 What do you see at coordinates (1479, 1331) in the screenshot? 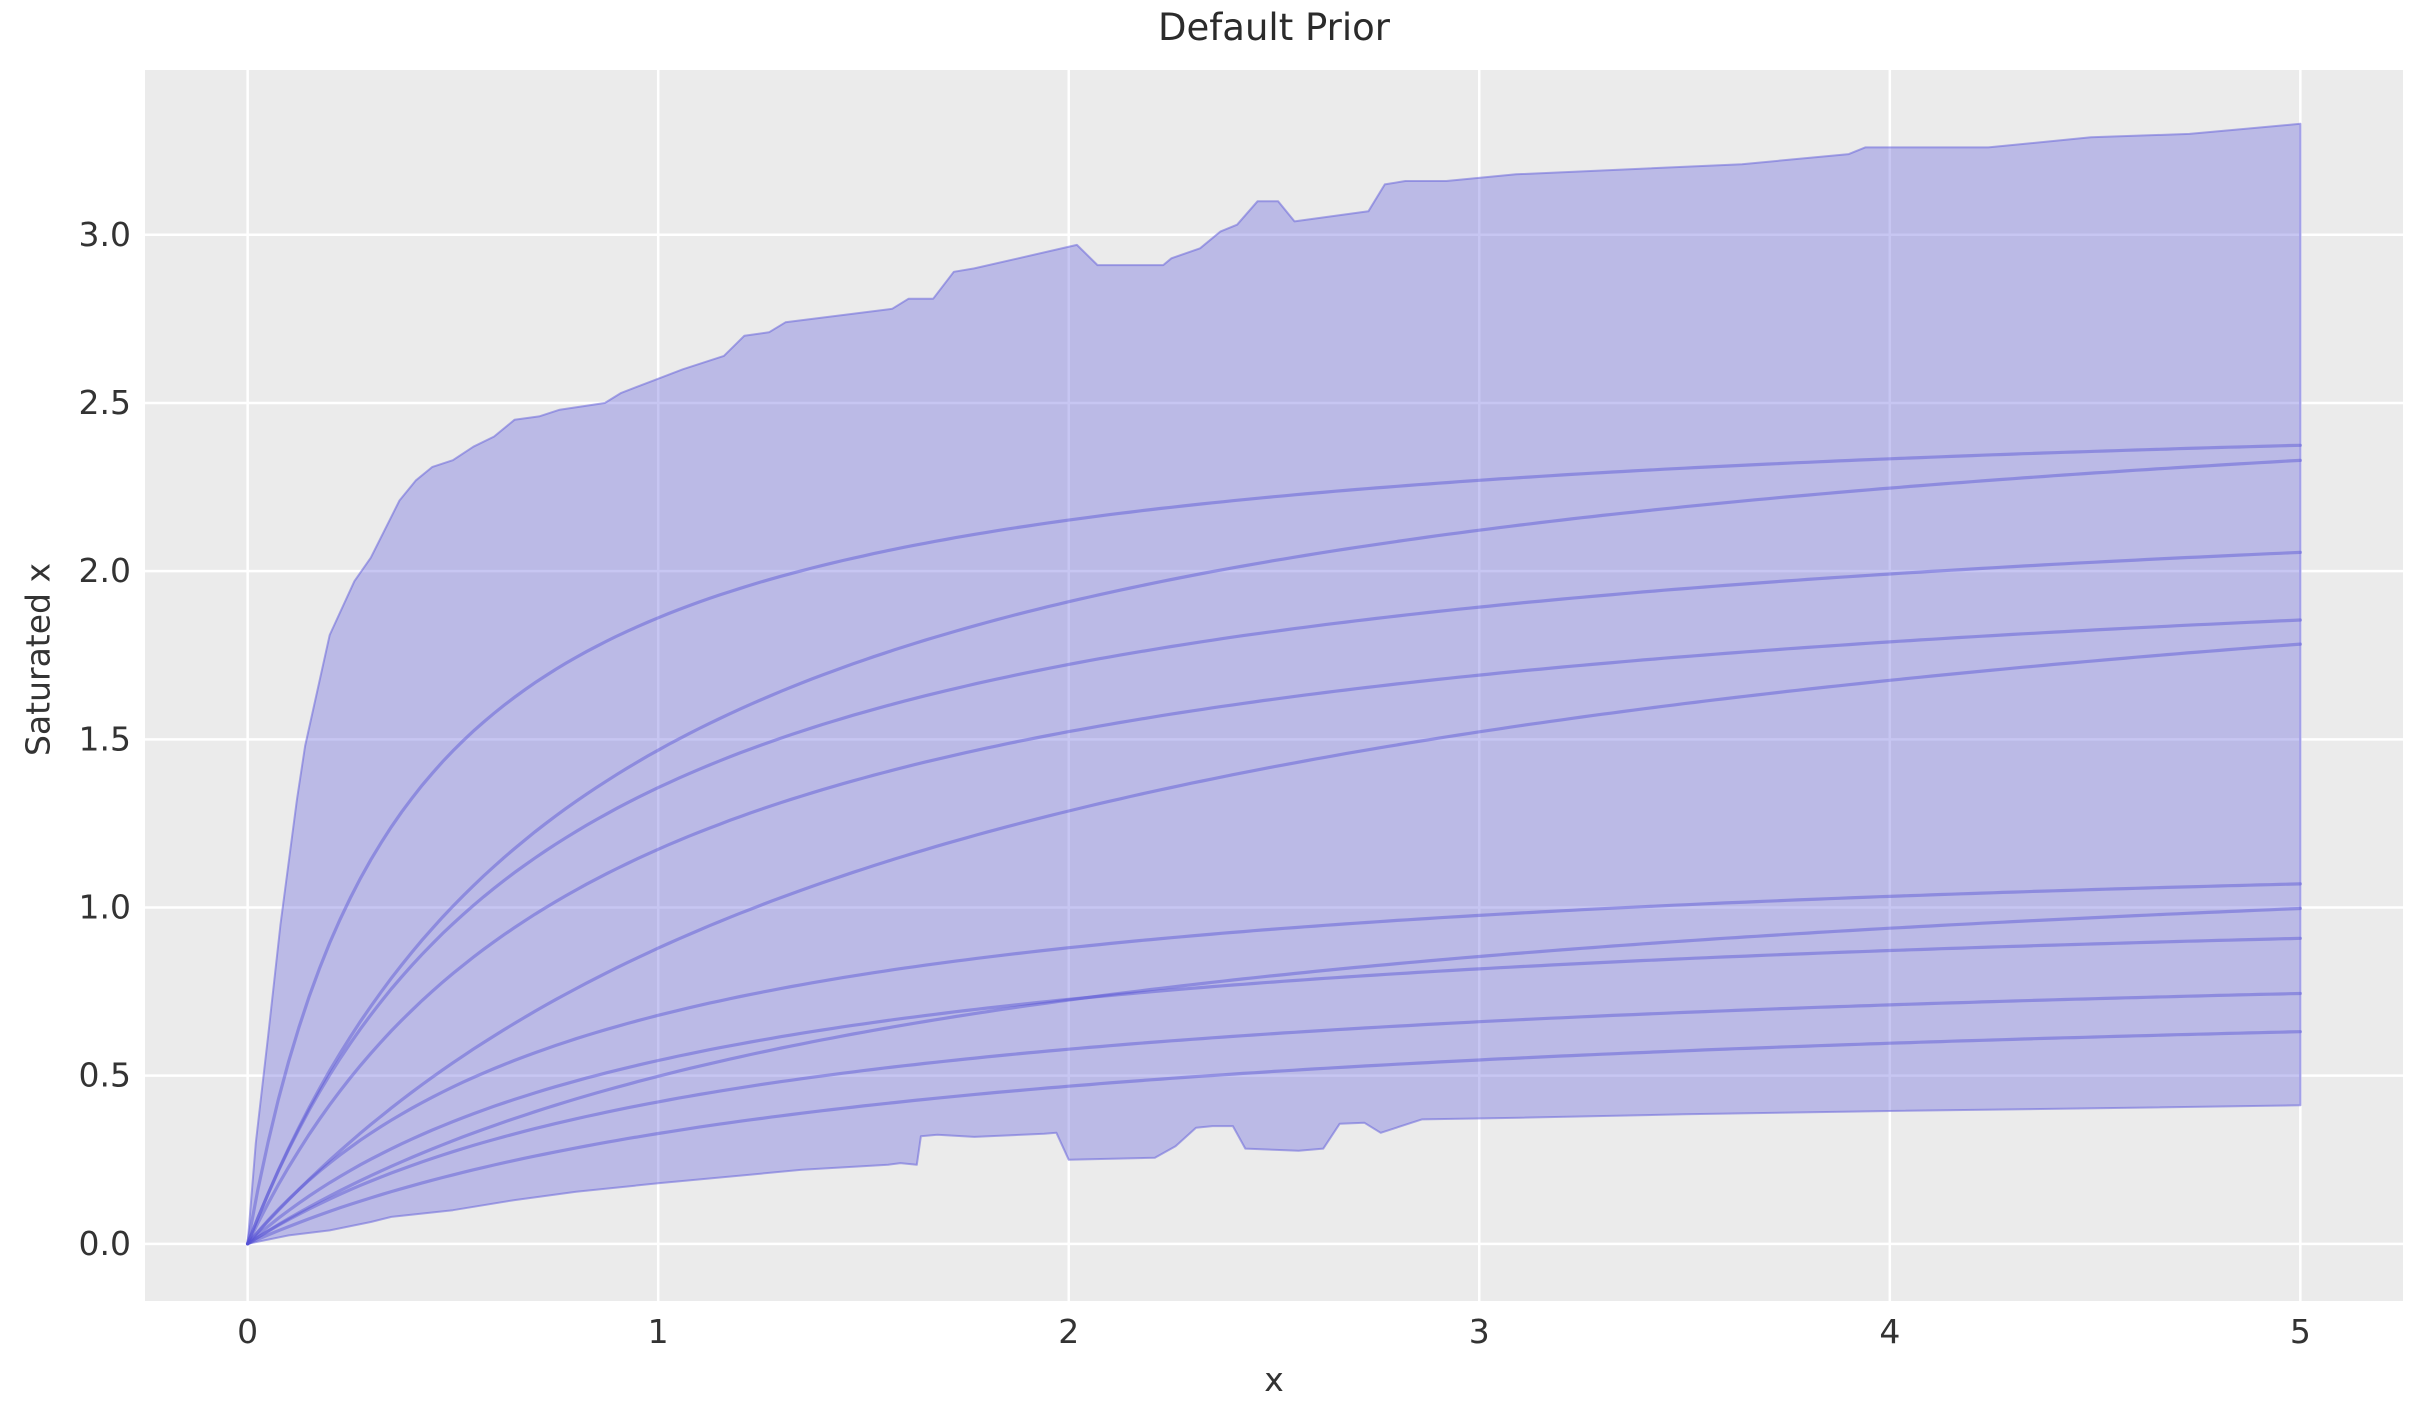
I see `x-tick-label: 3` at bounding box center [1479, 1331].